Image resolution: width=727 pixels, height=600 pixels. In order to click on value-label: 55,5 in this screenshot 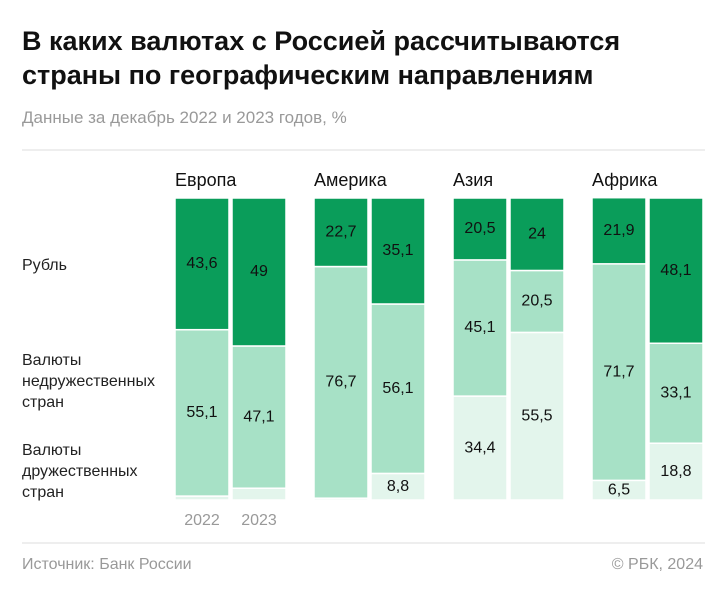, I will do `click(536, 415)`.